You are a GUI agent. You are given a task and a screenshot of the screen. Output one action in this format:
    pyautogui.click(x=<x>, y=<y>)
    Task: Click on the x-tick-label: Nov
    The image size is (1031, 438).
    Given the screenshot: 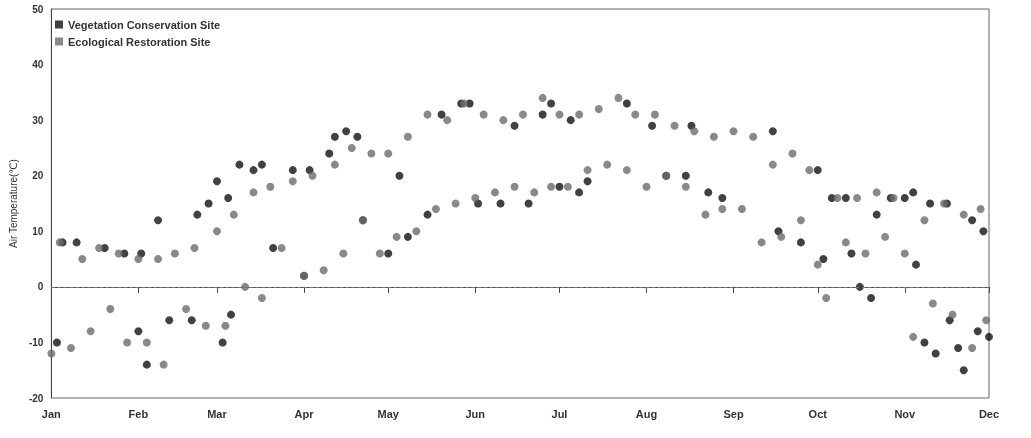 What is the action you would take?
    pyautogui.click(x=905, y=413)
    